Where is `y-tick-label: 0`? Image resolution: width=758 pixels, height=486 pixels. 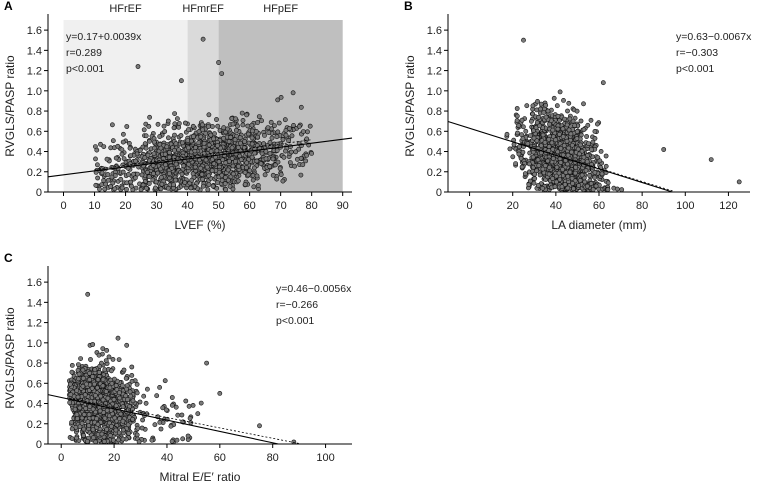 y-tick-label: 0 is located at coordinates (439, 193).